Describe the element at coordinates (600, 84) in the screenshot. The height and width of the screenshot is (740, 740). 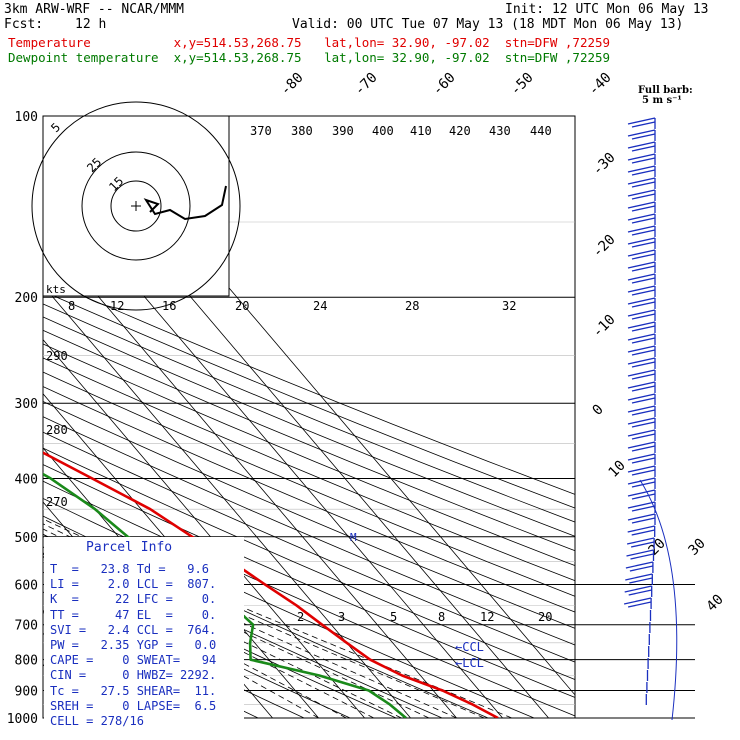
I see `isotherm-label: -40` at that location.